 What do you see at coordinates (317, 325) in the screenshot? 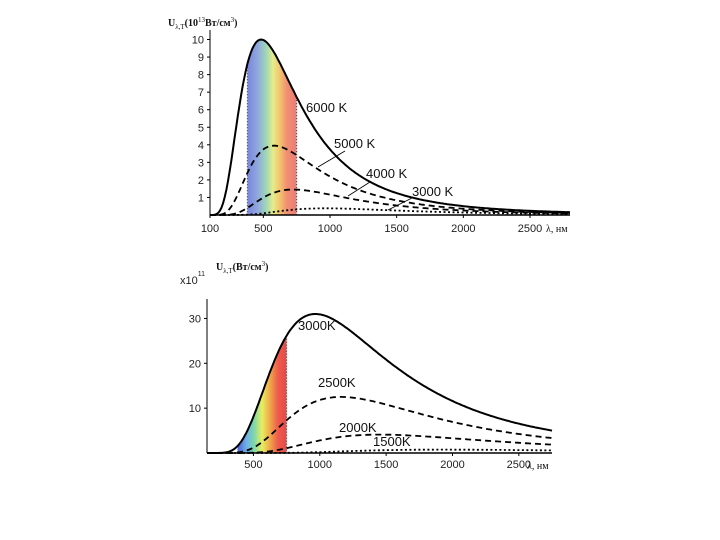
I see `curve-label-3000k: 3000K` at bounding box center [317, 325].